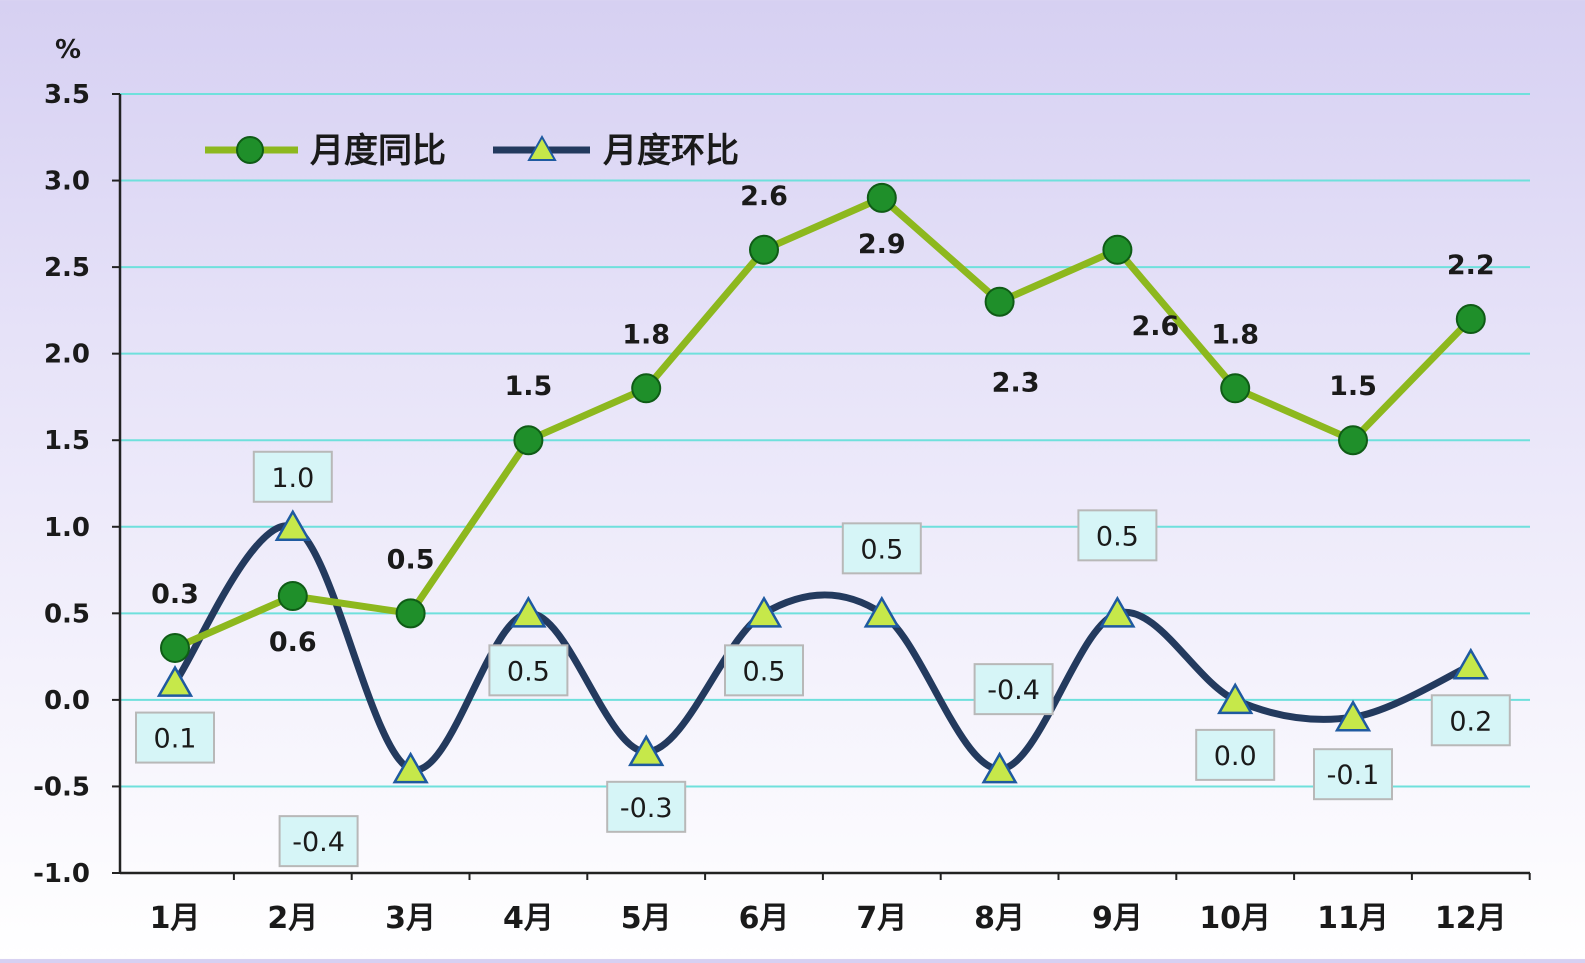 This screenshot has width=1585, height=963. Describe the element at coordinates (999, 918) in the screenshot. I see `x-tick-label: 8月` at that location.